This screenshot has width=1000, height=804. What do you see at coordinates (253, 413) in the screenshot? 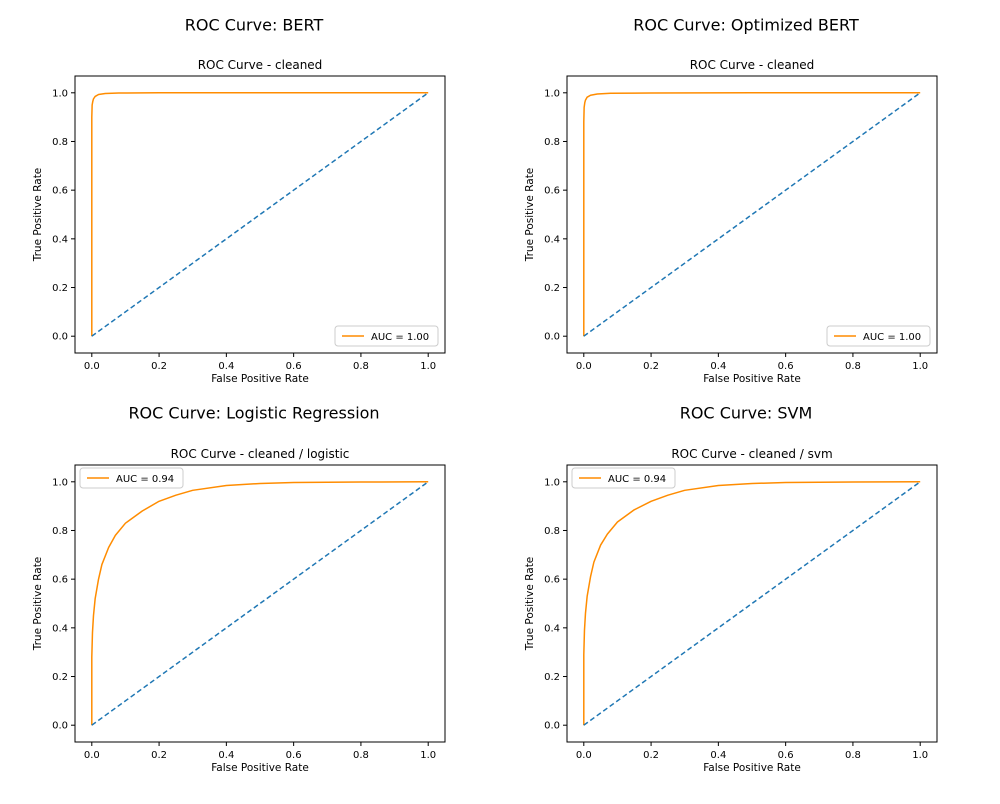
I see `figure-title: ROC Curve: Logistic Regression` at bounding box center [253, 413].